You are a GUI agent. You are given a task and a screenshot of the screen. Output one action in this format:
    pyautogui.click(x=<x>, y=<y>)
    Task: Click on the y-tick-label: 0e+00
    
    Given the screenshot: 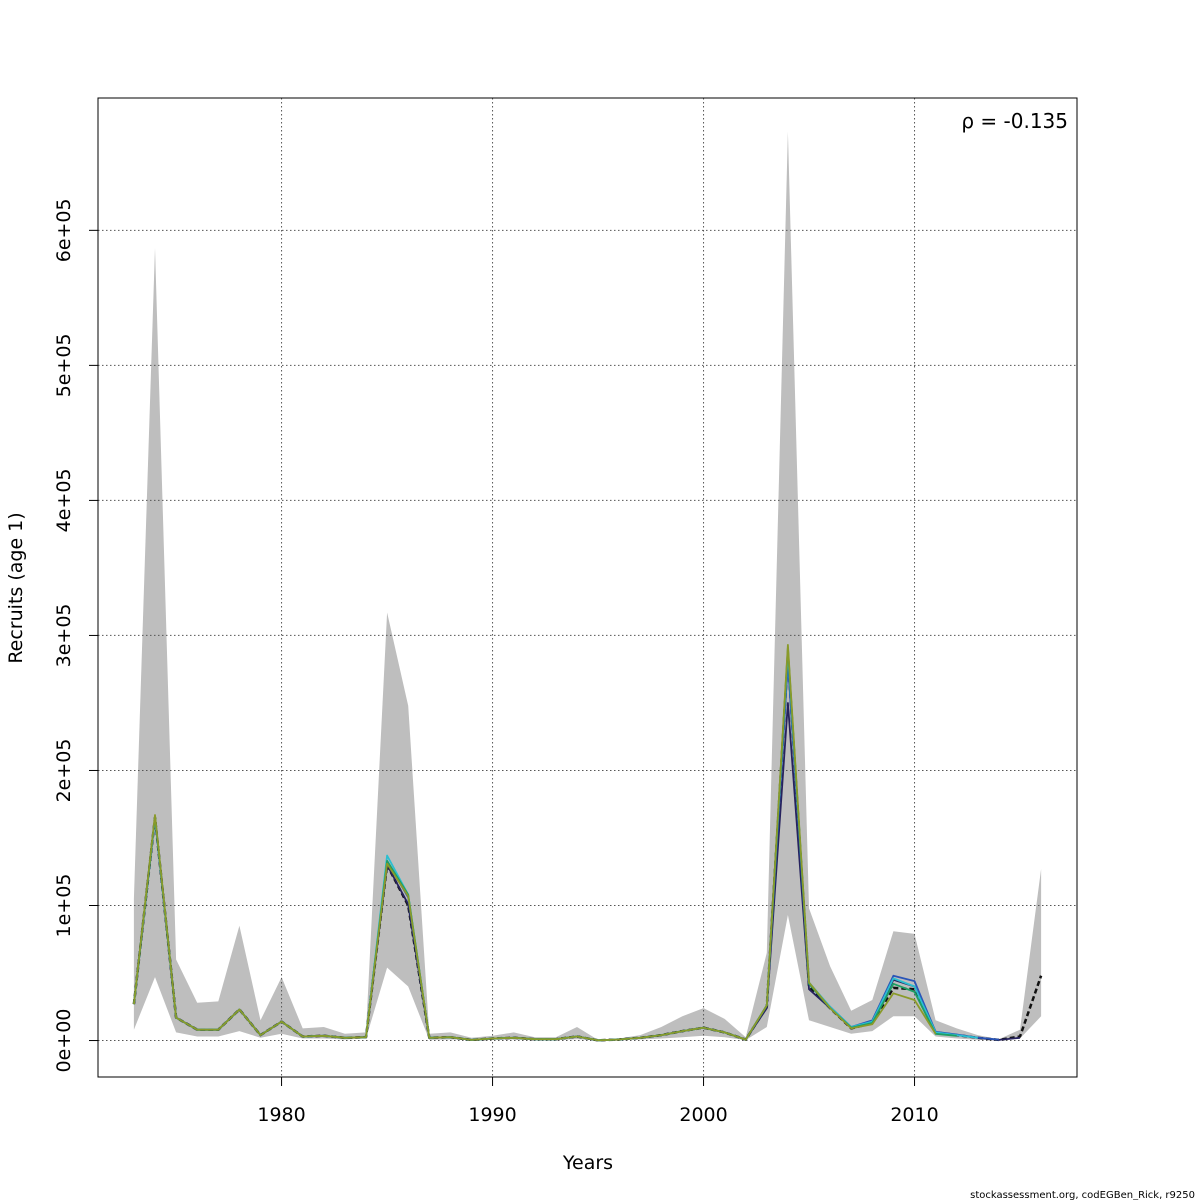 What is the action you would take?
    pyautogui.click(x=64, y=1041)
    